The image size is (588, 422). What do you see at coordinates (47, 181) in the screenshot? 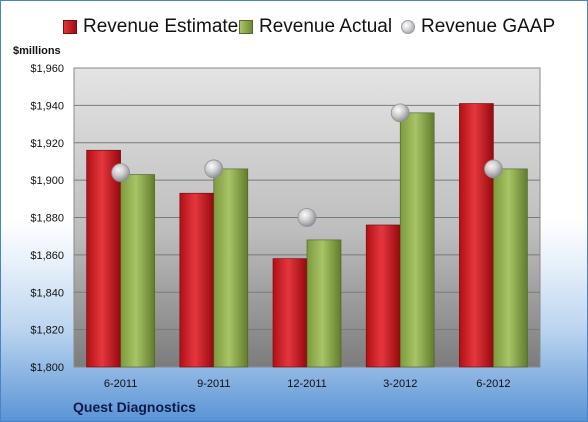
I see `y-tick-label: $1,900` at bounding box center [47, 181].